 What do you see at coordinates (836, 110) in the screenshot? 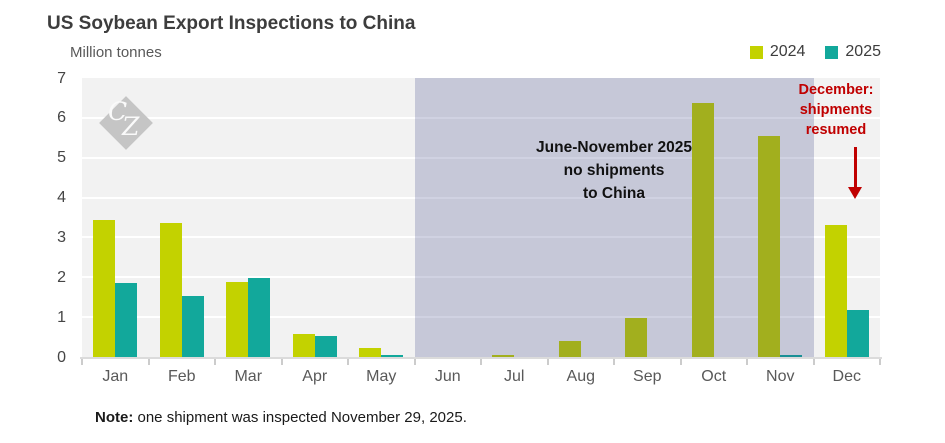
I see `december-annotation: December: shipments resumed` at bounding box center [836, 110].